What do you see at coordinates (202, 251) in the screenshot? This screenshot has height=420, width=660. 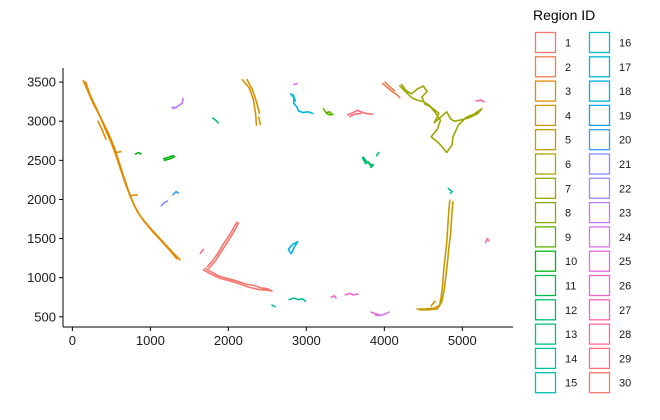 I see `region-28-path` at bounding box center [202, 251].